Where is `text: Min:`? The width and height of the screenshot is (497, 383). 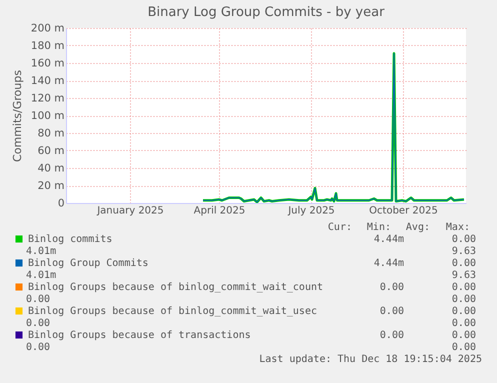
text: Min: is located at coordinates (378, 227).